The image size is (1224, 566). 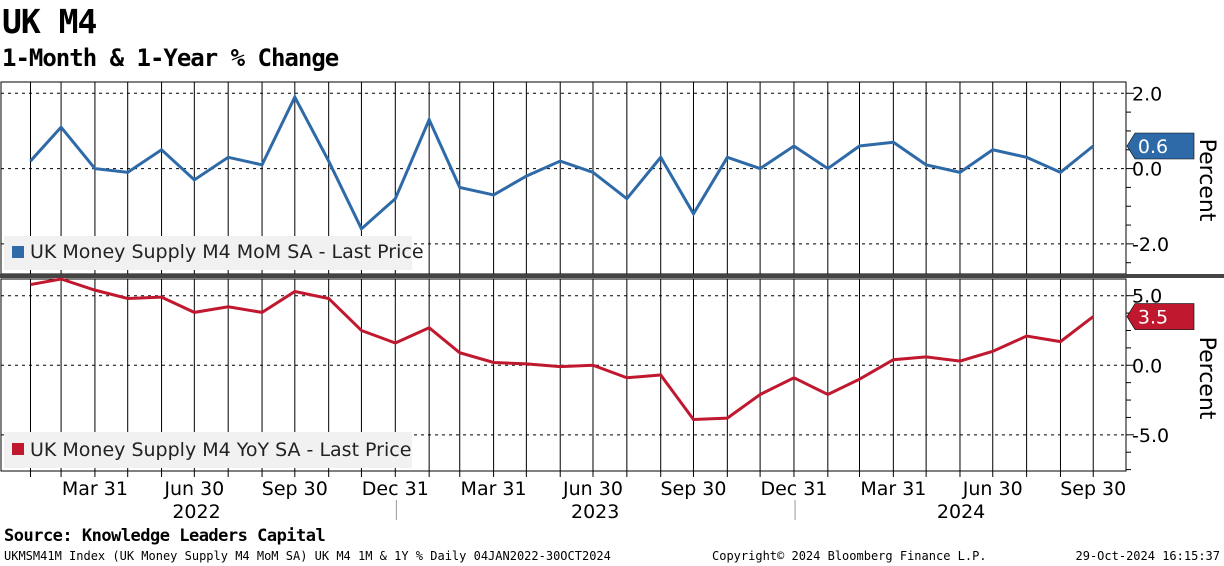 I want to click on bottom-y-tick-label: 5.0, so click(x=1147, y=297).